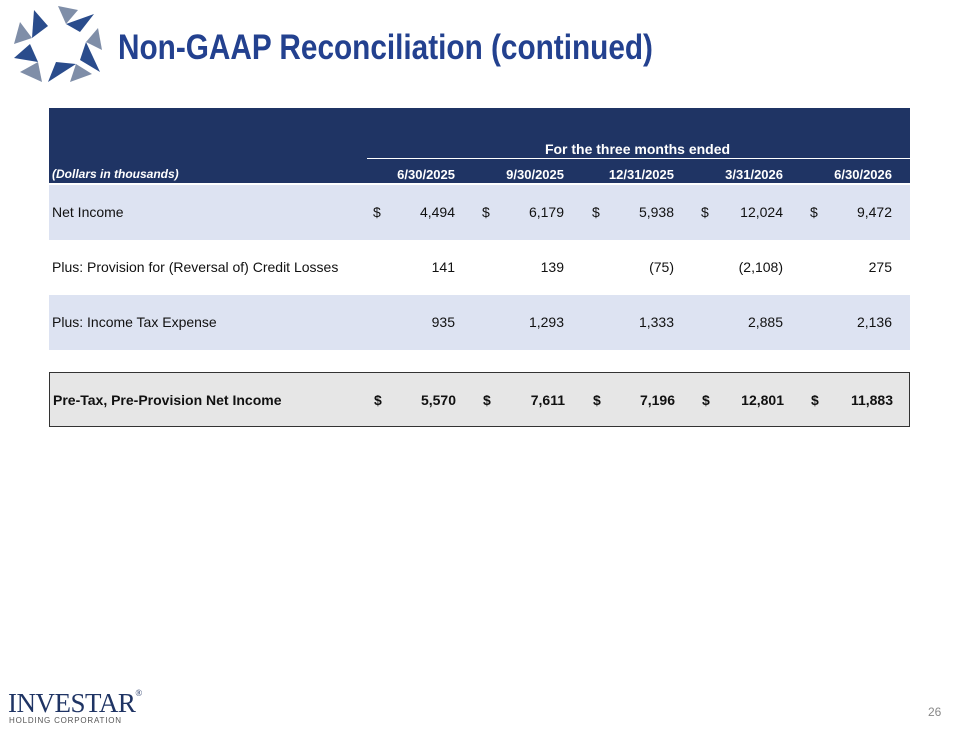 Image resolution: width=960 pixels, height=730 pixels. Describe the element at coordinates (115, 174) in the screenshot. I see `caption: (Dollars in thousands)` at that location.